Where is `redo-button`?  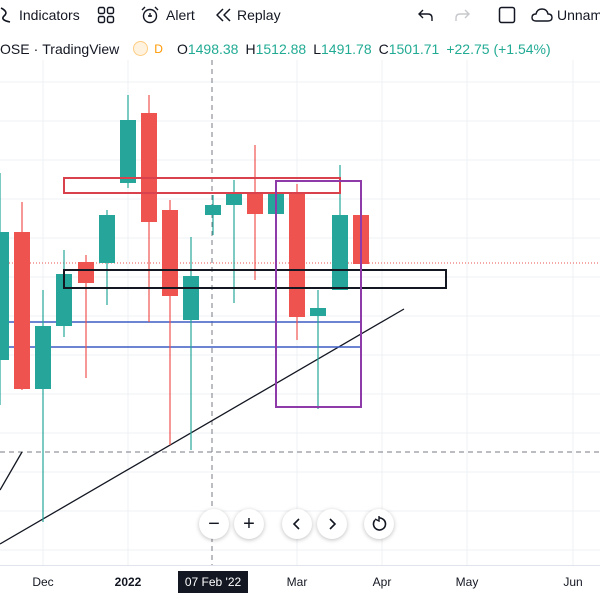
redo-button is located at coordinates (462, 15).